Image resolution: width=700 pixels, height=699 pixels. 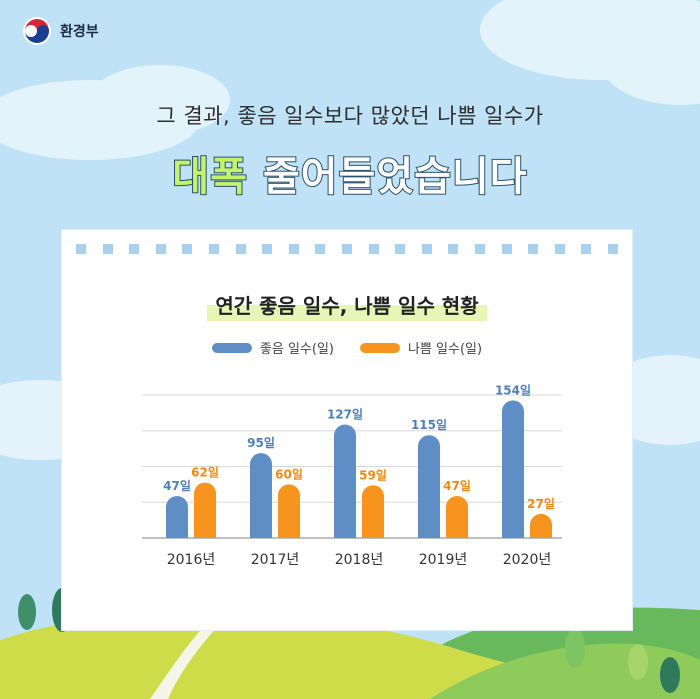 I want to click on x-tick-label: 2018년, so click(x=359, y=560).